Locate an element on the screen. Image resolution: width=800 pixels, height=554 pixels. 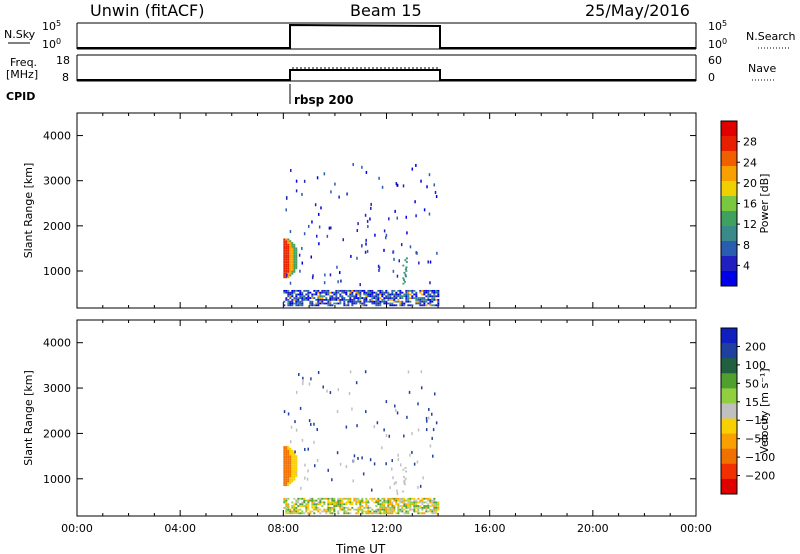
x-tick-label: 12:00 is located at coordinates (387, 528).